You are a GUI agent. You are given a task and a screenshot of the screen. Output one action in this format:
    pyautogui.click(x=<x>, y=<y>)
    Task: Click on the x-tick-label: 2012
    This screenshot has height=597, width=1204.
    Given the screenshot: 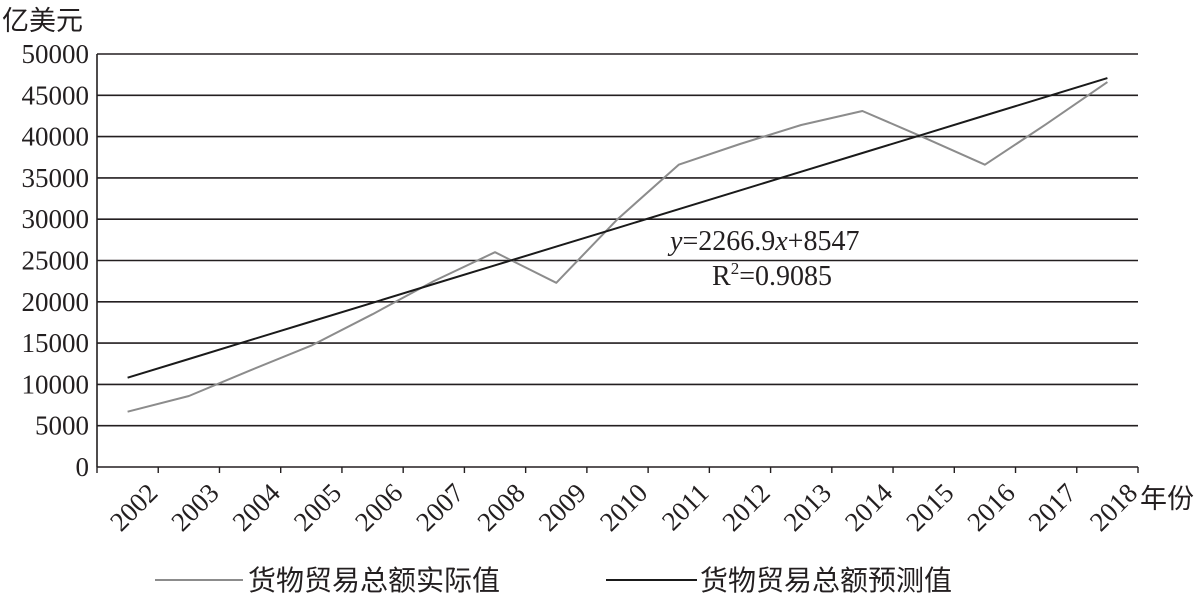 What is the action you would take?
    pyautogui.click(x=745, y=507)
    